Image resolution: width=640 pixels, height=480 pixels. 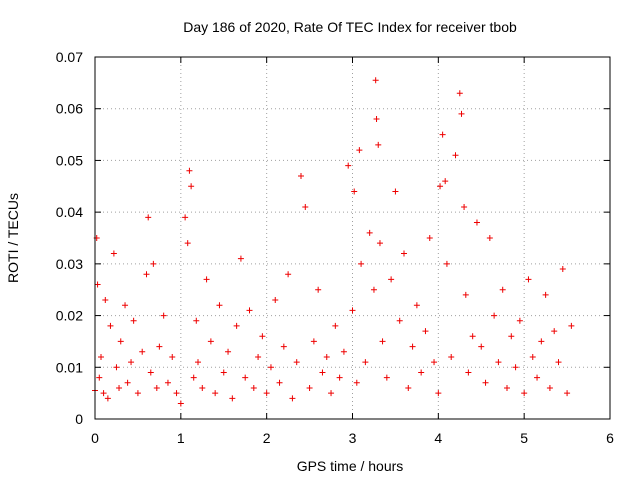 I want to click on y-tick-label: 0, so click(x=79, y=419).